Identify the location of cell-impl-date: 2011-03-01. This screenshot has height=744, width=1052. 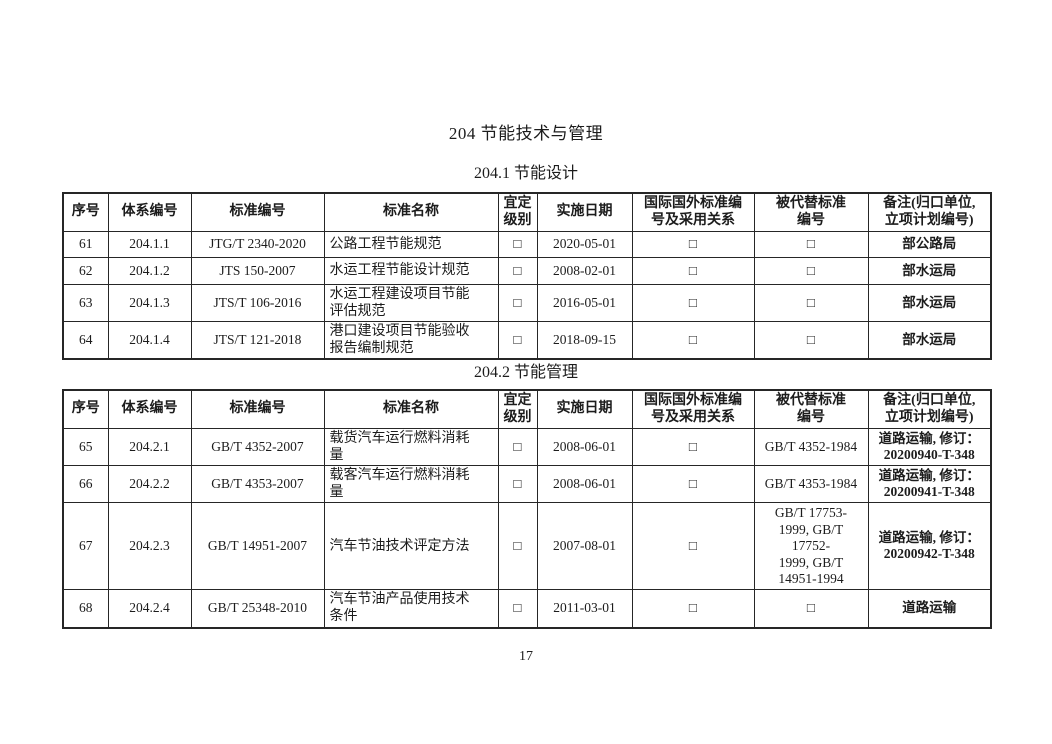
(584, 608).